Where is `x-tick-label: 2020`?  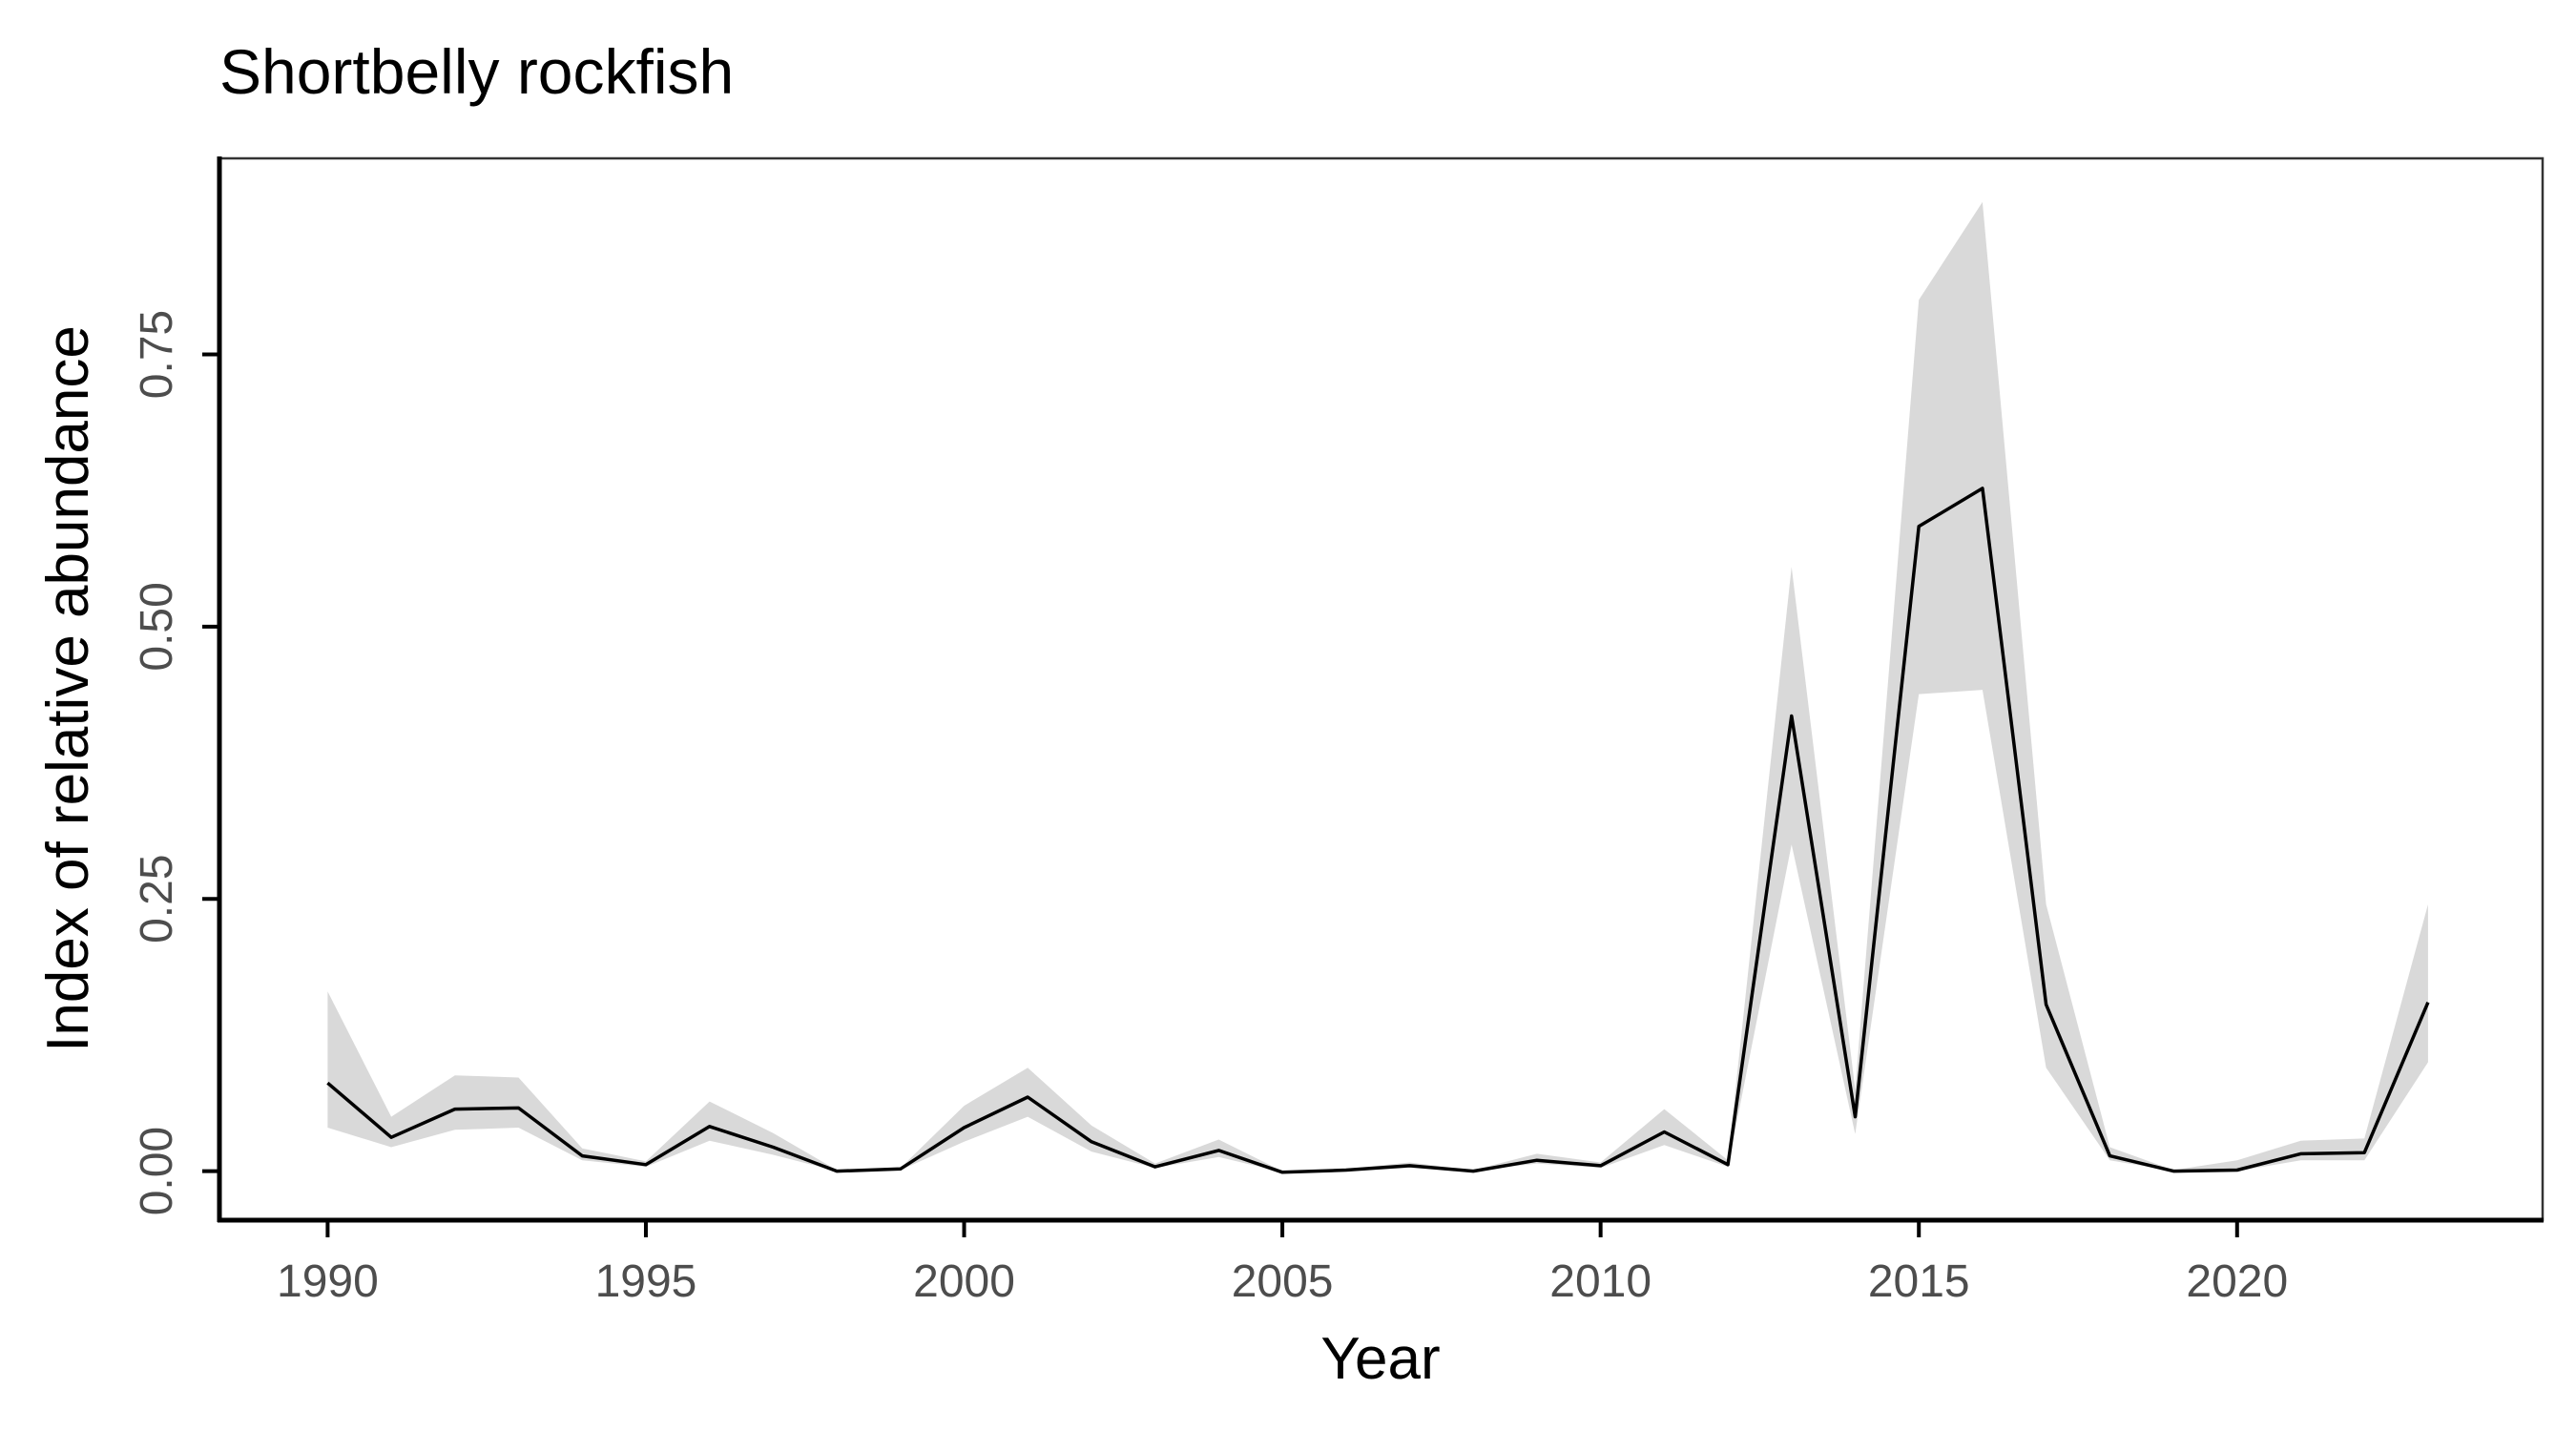 x-tick-label: 2020 is located at coordinates (2237, 1281).